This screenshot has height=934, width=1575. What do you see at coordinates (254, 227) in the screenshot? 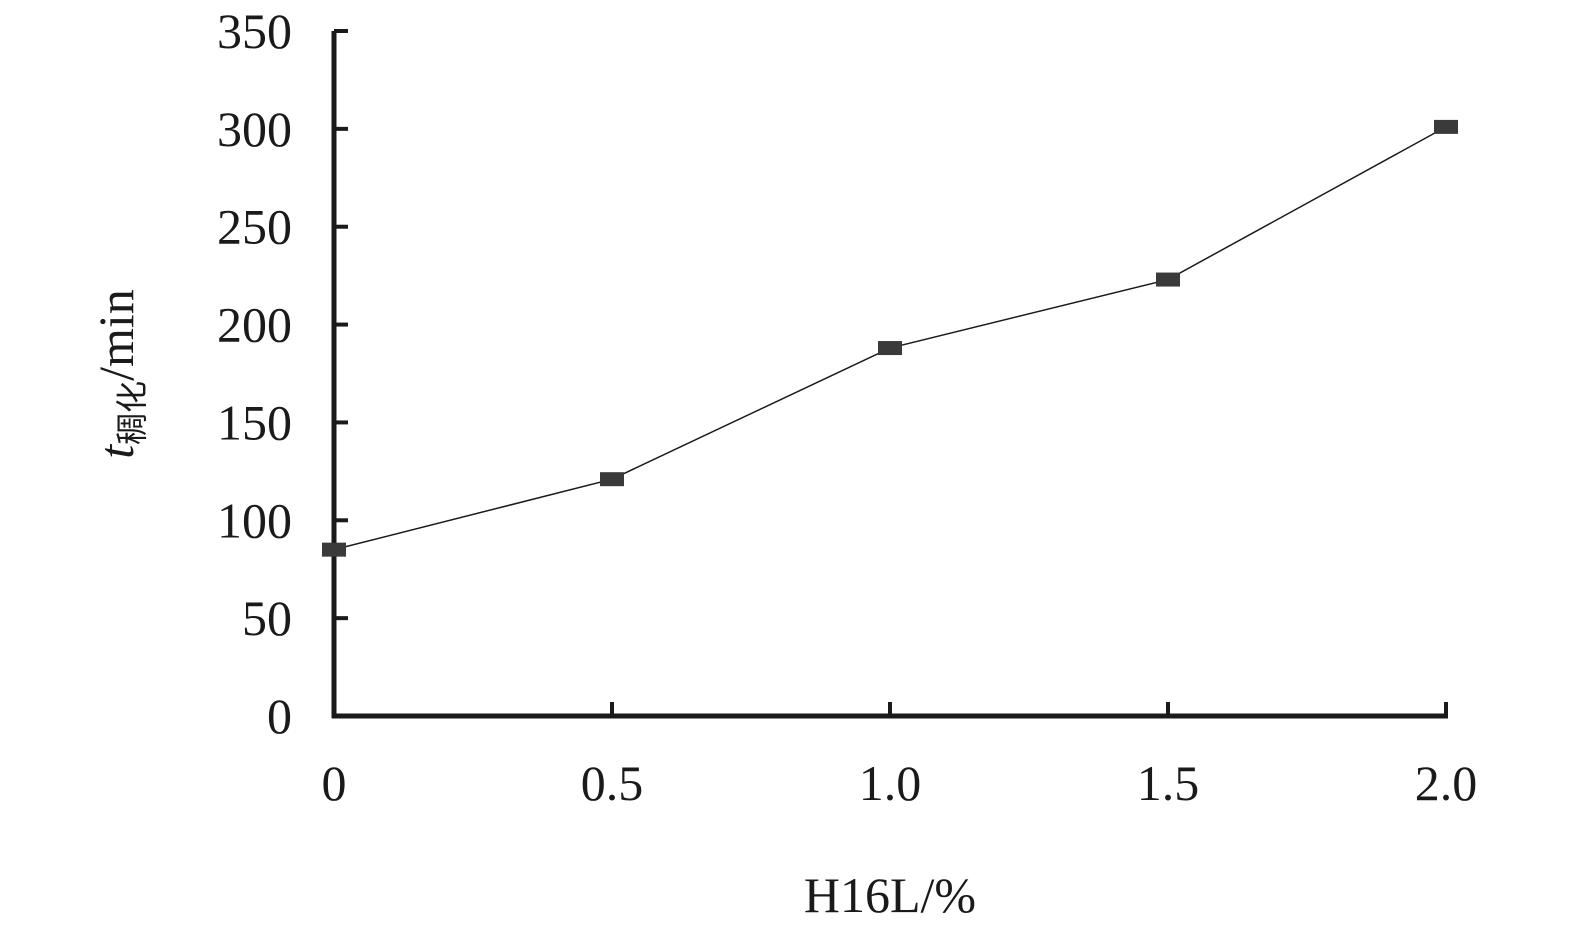
I see `y-tick-label: 250` at bounding box center [254, 227].